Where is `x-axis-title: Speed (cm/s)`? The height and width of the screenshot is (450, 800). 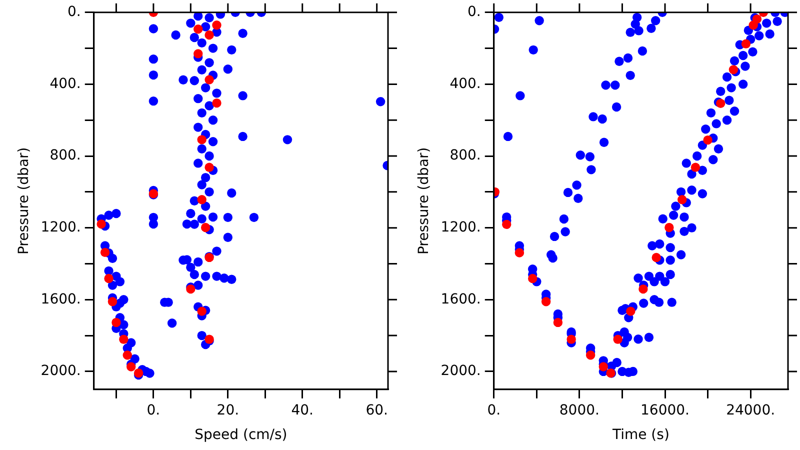
x-axis-title: Speed (cm/s) is located at coordinates (241, 435).